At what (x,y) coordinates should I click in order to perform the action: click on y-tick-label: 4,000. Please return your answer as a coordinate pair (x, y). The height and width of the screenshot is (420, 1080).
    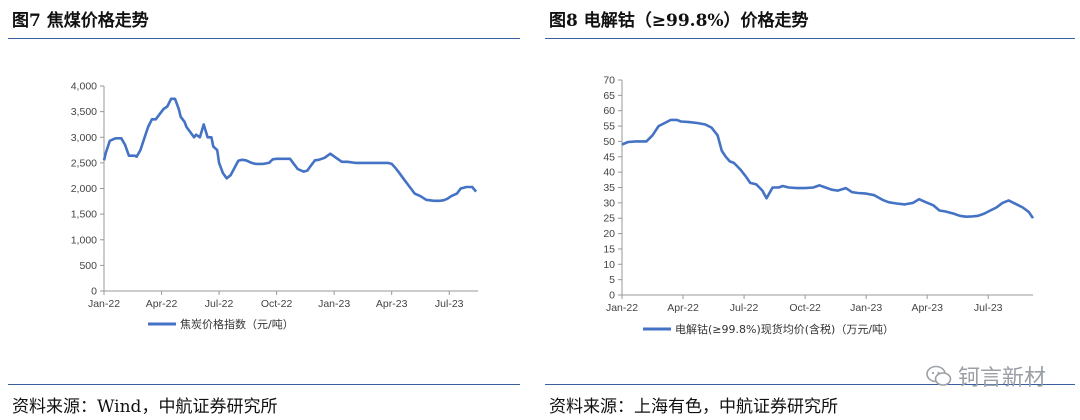
    Looking at the image, I should click on (84, 87).